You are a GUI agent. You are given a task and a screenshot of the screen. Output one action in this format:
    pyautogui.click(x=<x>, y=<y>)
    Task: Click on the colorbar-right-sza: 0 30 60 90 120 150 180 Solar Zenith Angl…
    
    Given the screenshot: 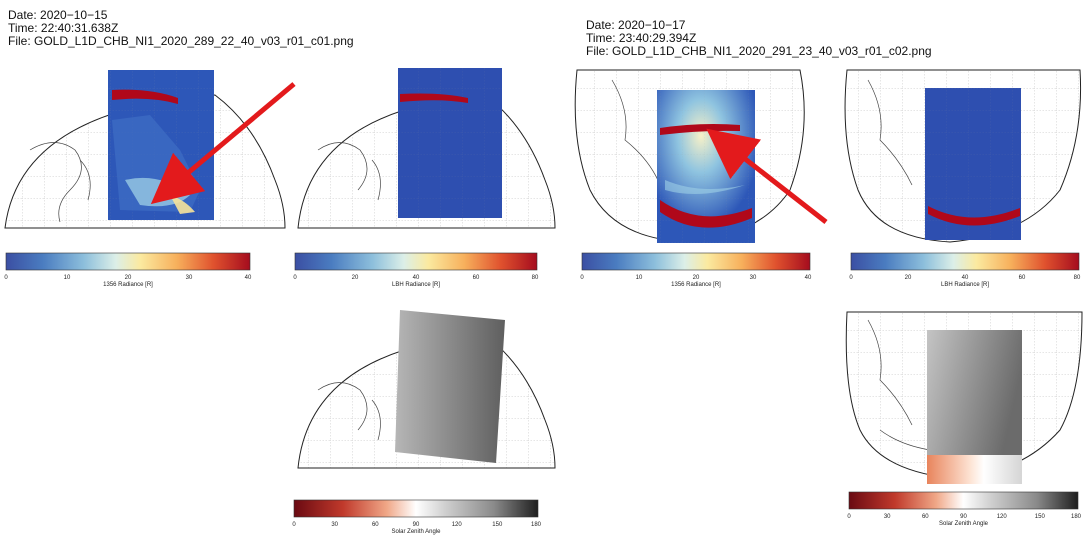 What is the action you would take?
    pyautogui.click(x=964, y=509)
    